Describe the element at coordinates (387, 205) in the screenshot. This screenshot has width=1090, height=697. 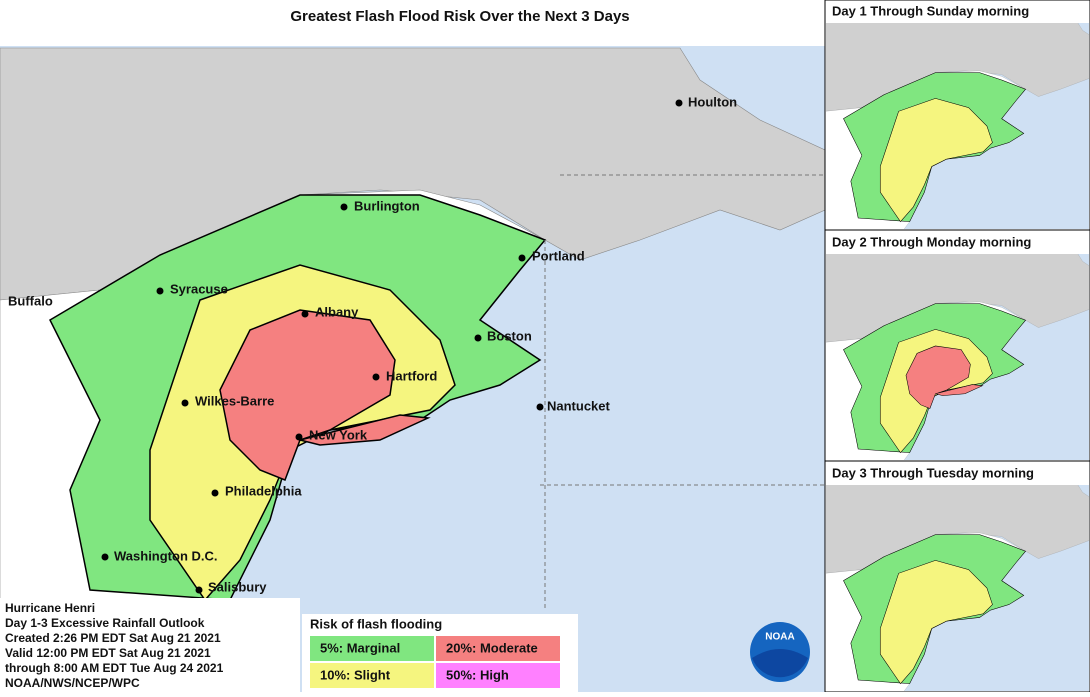
I see `city-label: Burlington` at that location.